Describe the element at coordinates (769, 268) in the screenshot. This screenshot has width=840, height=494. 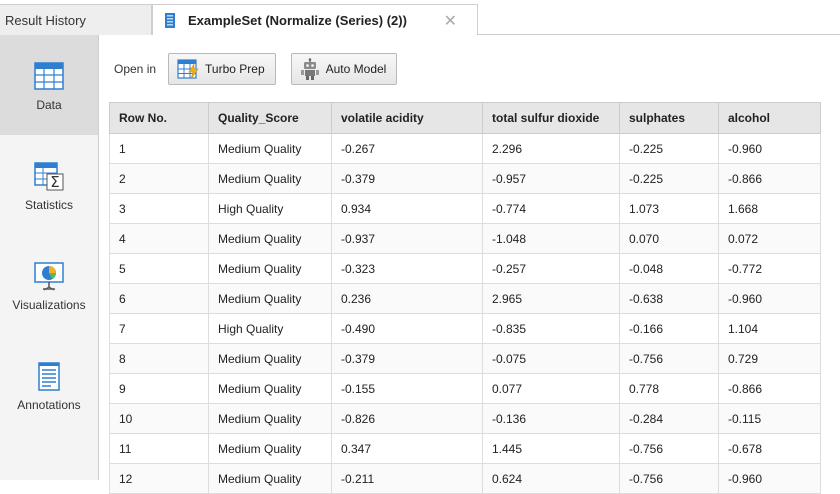
I see `table-cell: -0.772` at that location.